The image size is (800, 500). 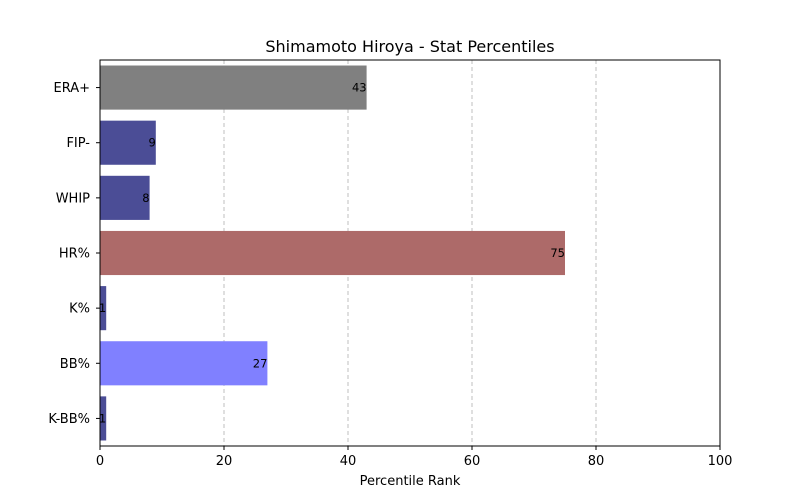 I want to click on x-tick-label: 20, so click(x=224, y=461).